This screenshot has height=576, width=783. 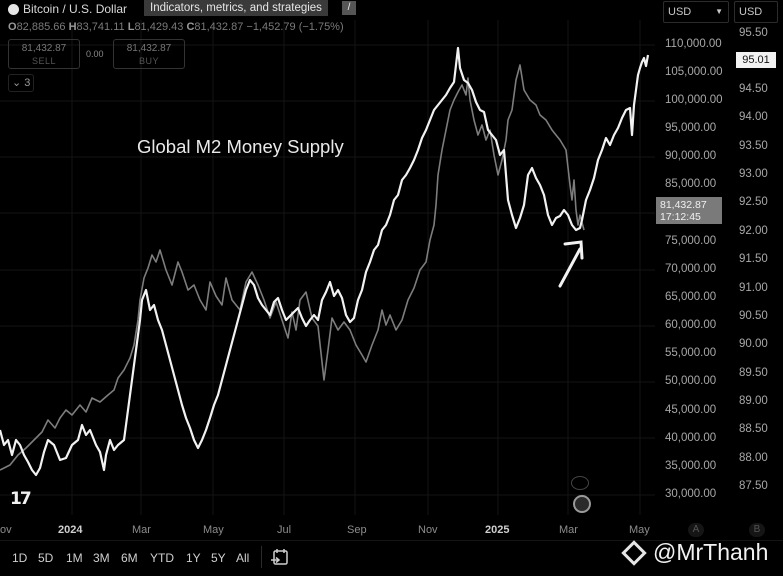 I want to click on watermark-text: @MrThanh, so click(x=711, y=552).